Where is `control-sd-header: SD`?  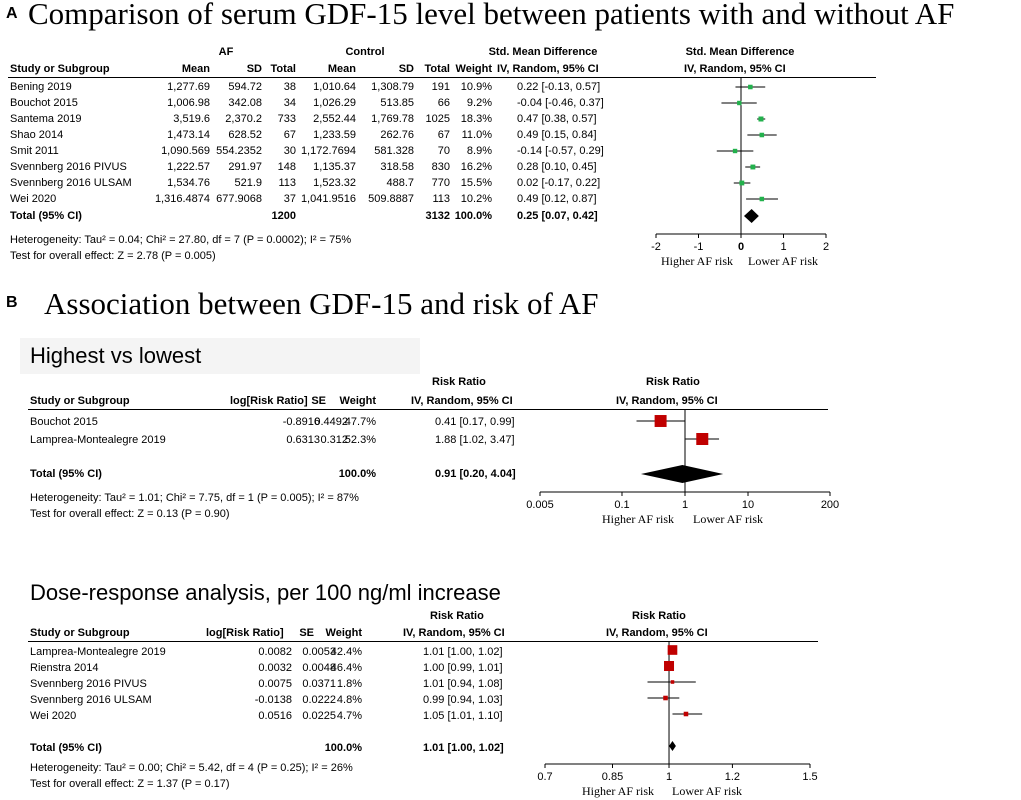
control-sd-header: SD is located at coordinates (406, 69).